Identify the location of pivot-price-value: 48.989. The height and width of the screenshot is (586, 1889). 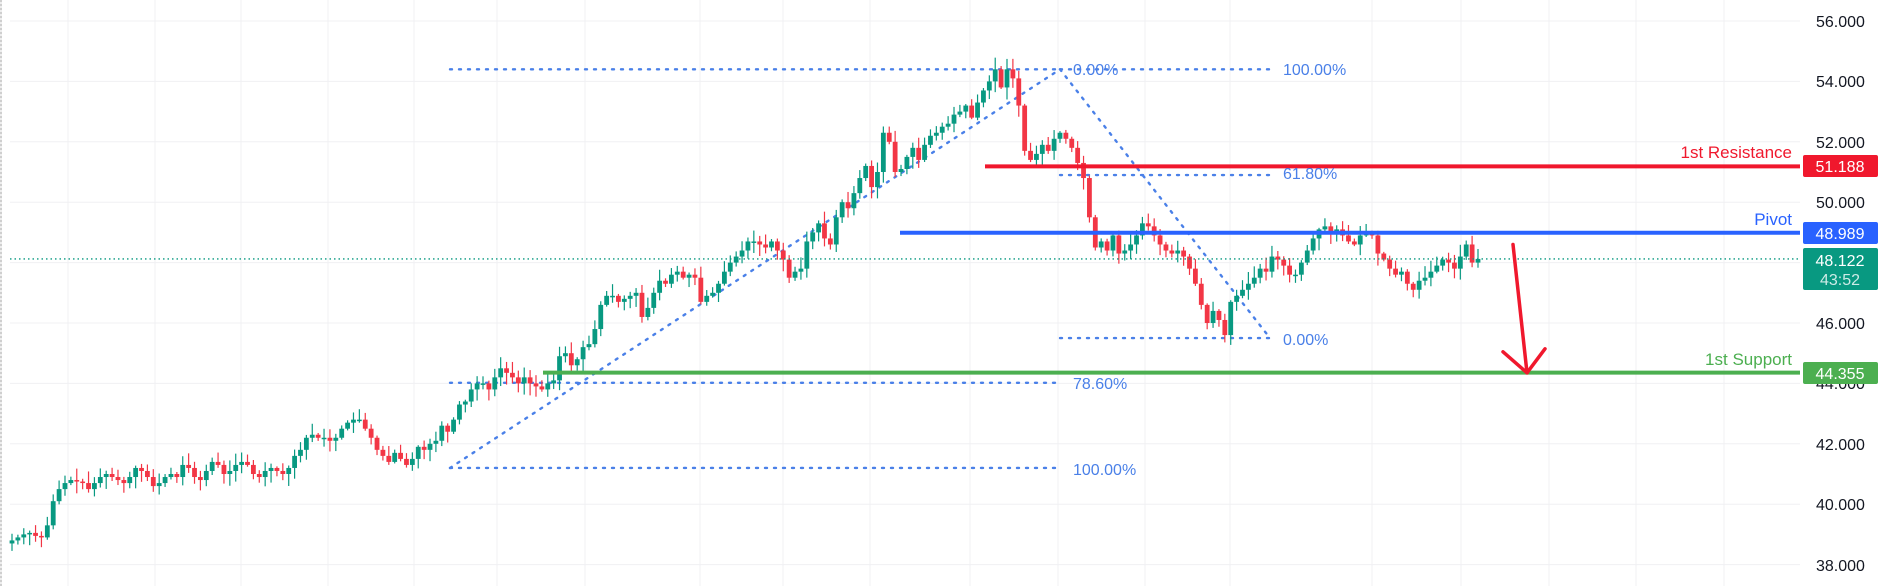
(1840, 234).